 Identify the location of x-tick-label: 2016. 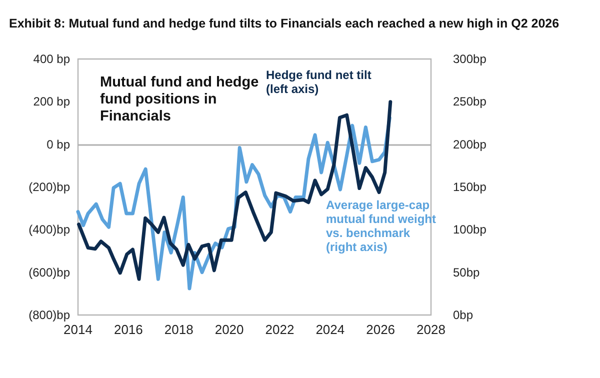
(128, 329).